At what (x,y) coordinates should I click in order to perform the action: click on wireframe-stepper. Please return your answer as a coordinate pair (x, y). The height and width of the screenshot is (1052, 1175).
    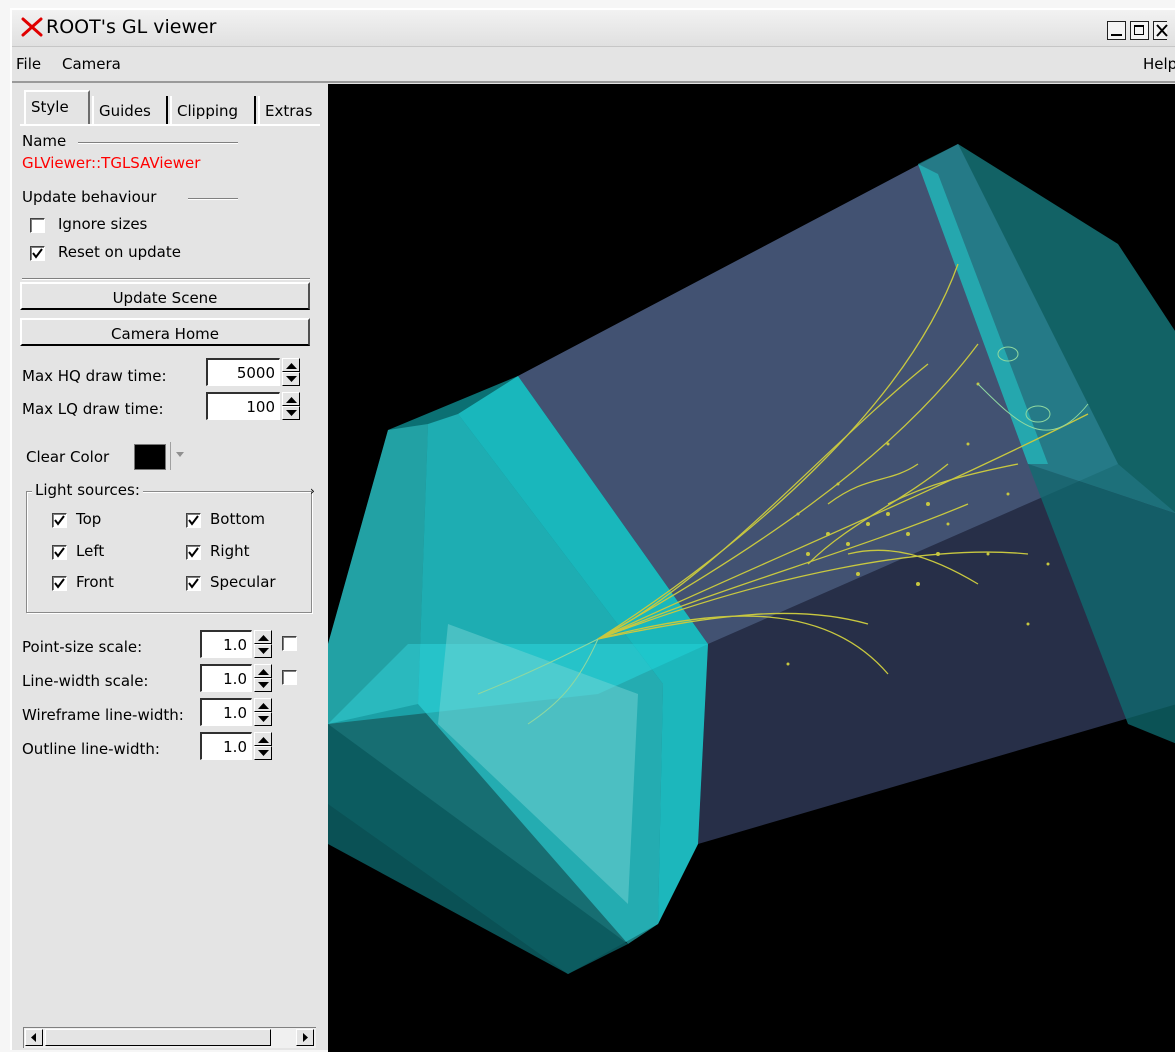
    Looking at the image, I should click on (263, 712).